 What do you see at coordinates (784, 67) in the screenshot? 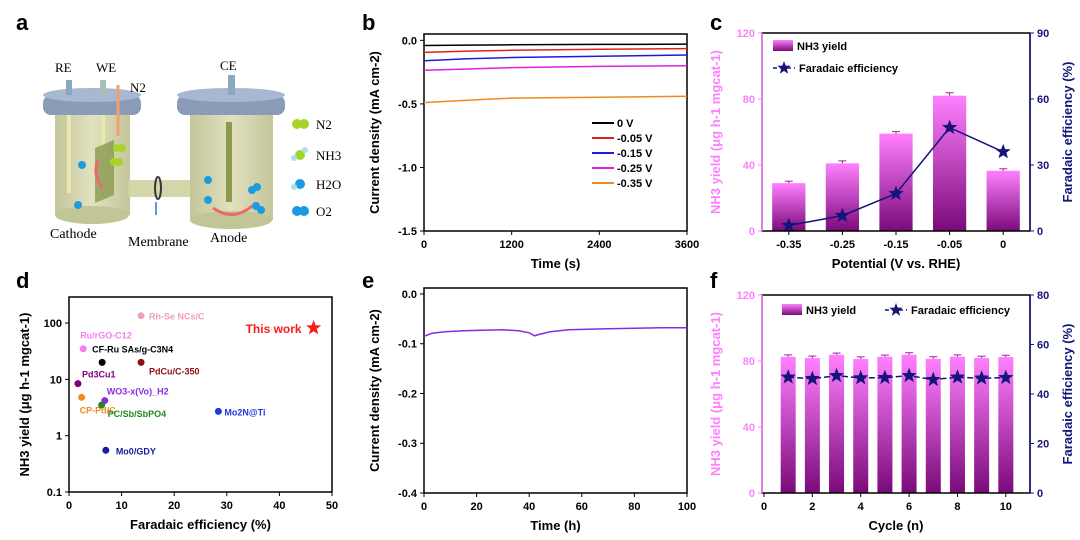
I see `legend-star-icon` at bounding box center [784, 67].